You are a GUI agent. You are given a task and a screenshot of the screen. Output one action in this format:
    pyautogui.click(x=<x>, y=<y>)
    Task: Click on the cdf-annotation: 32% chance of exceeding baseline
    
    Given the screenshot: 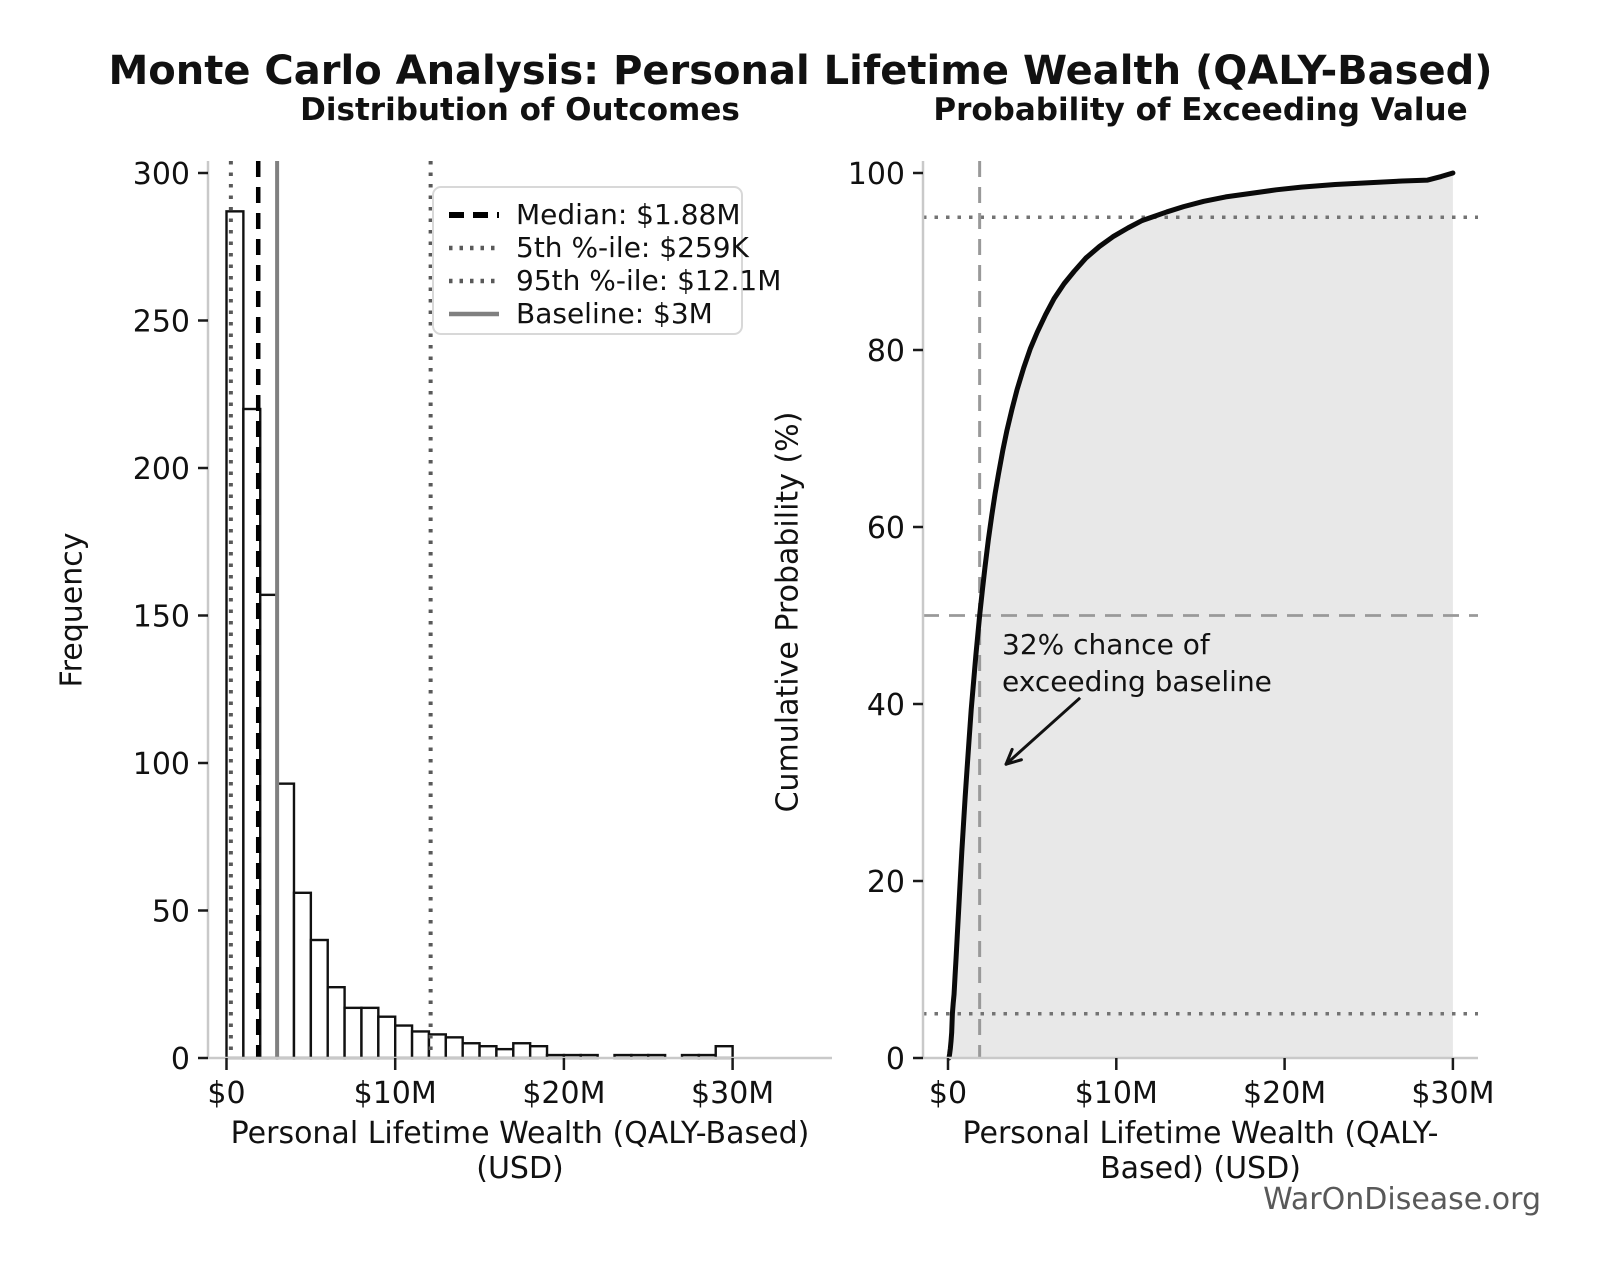 What is the action you would take?
    pyautogui.click(x=1137, y=663)
    